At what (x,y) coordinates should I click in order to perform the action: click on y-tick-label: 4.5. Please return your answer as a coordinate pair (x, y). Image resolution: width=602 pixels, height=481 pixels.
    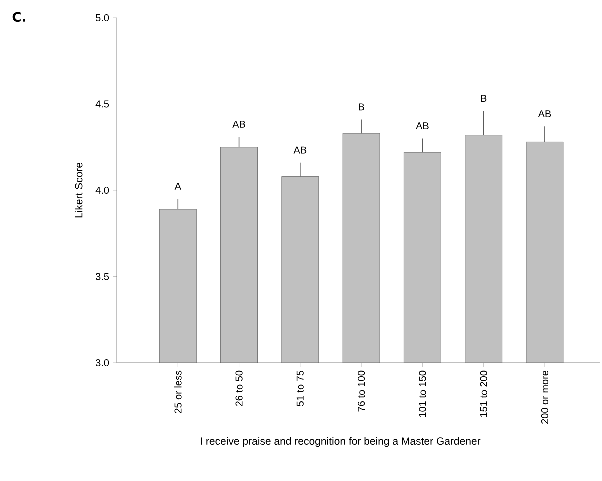
    Looking at the image, I should click on (103, 104).